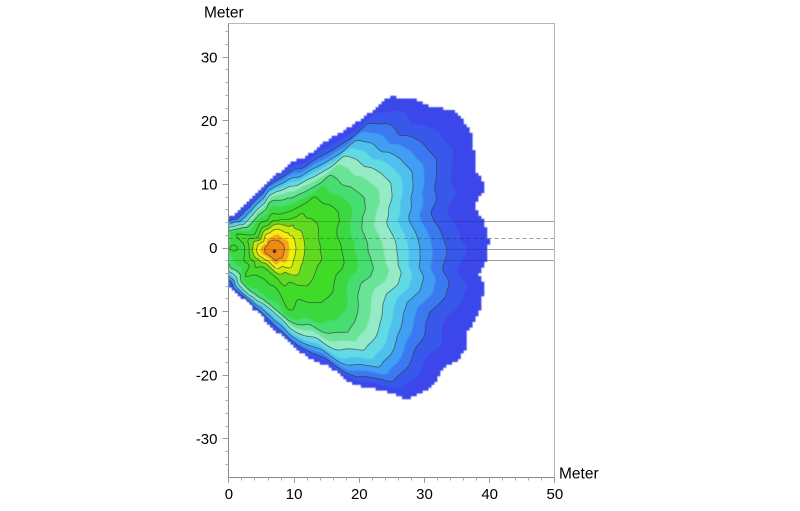  I want to click on svg-text: -10, so click(207, 312).